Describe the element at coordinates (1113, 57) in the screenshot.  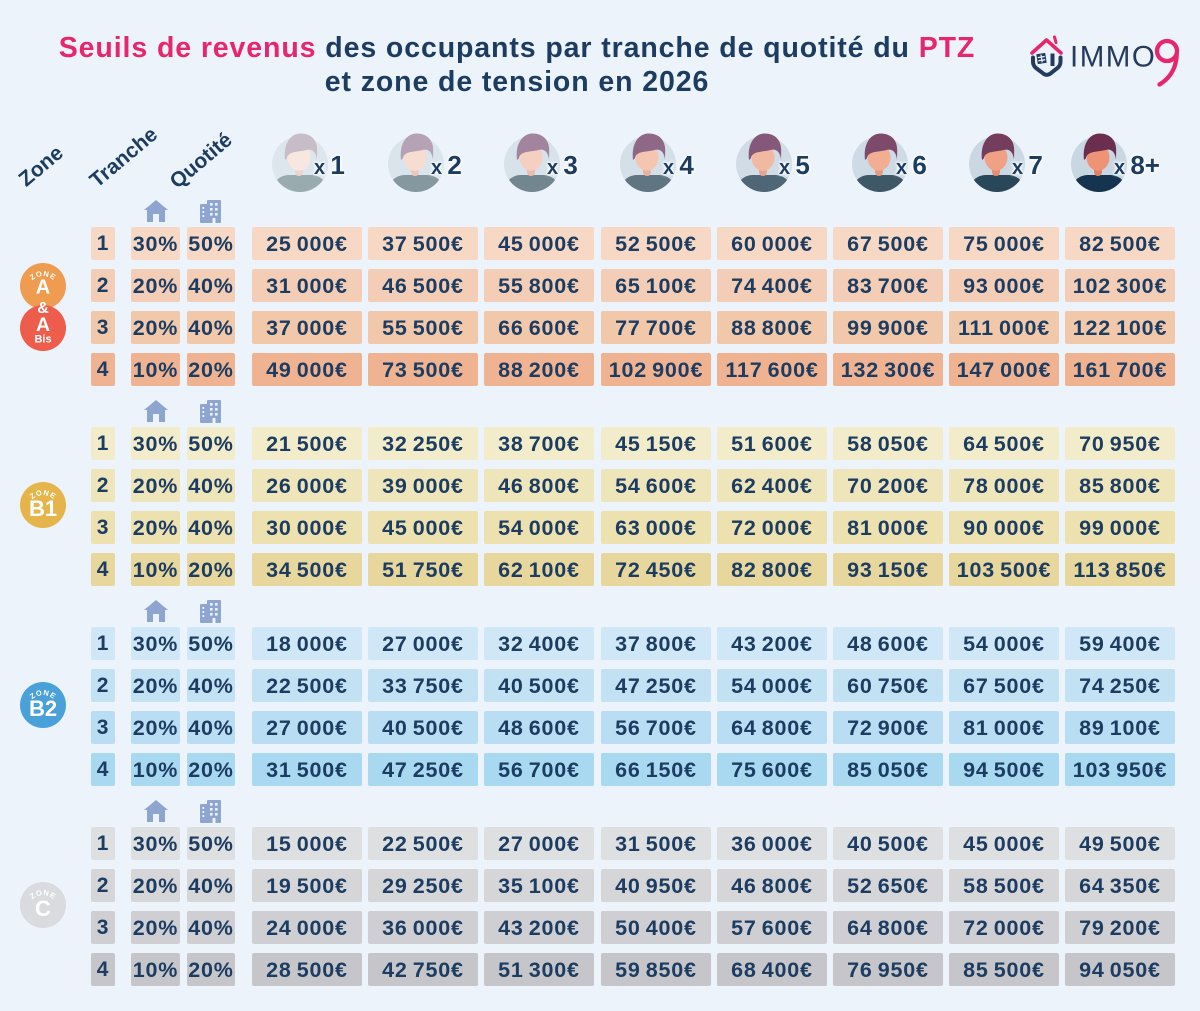
I see `svg-text: IMMO` at that location.